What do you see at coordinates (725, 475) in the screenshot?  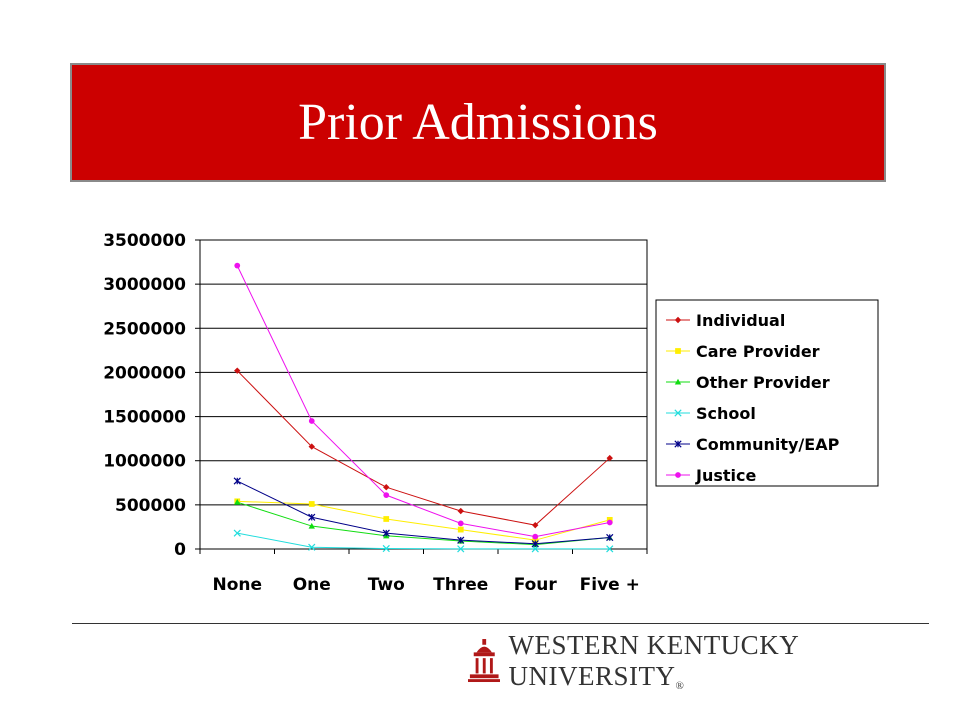 I see `legend-label-justice: Justice` at bounding box center [725, 475].